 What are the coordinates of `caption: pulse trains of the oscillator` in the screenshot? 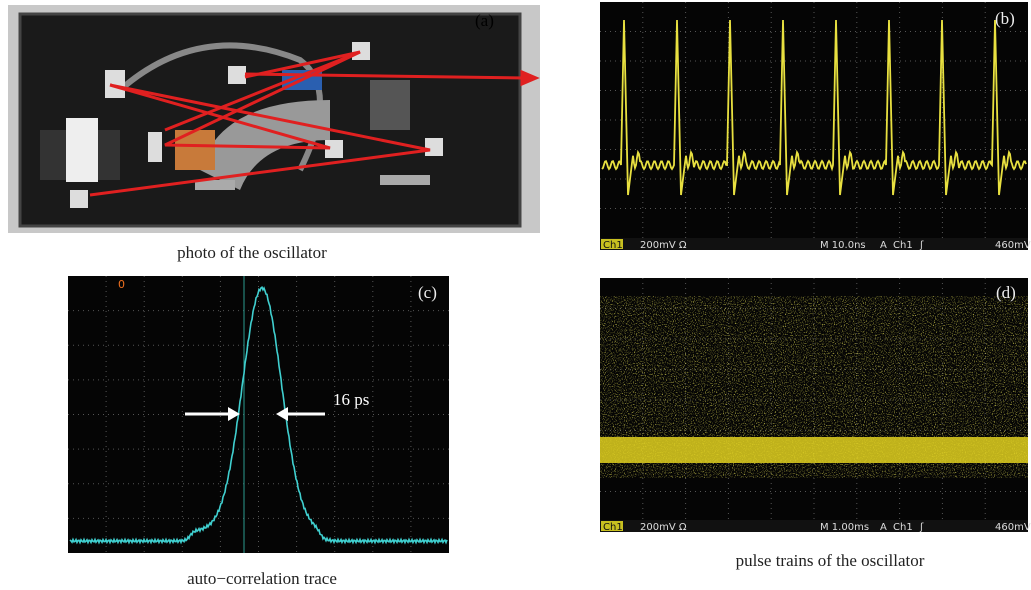 It's located at (830, 560).